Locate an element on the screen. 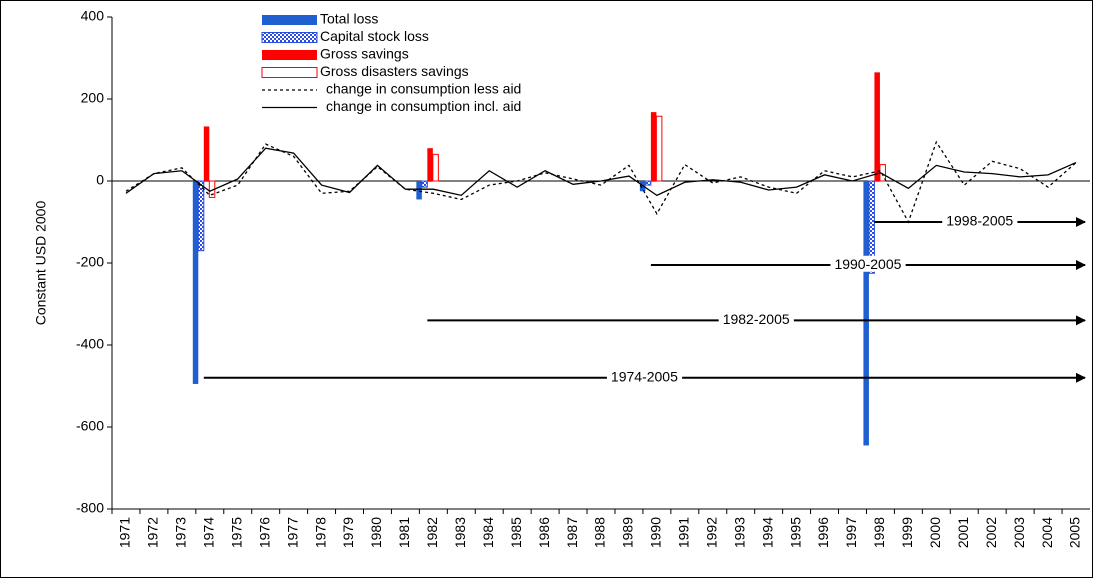 This screenshot has height=583, width=1093. y-tick-label: 200 is located at coordinates (93, 98).